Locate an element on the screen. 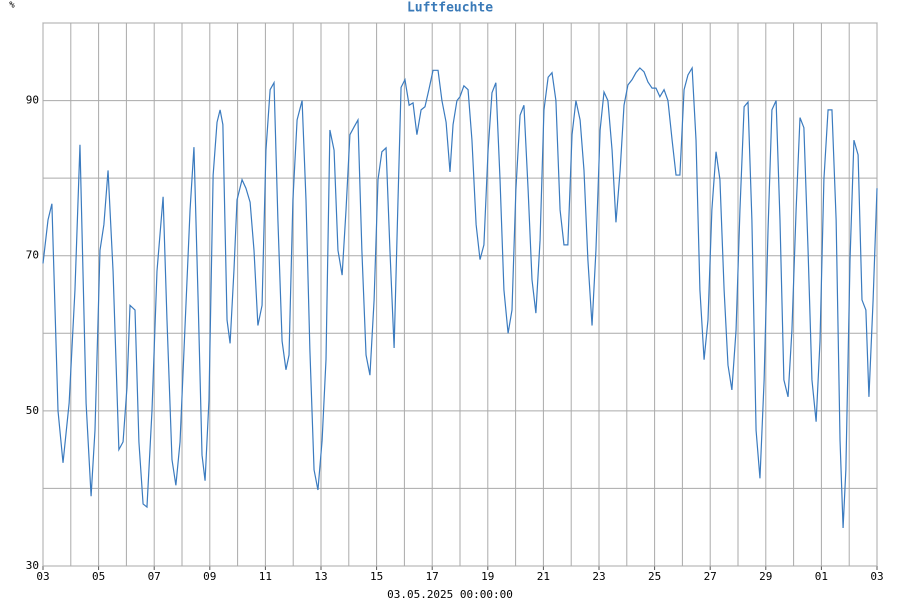 Image resolution: width=900 pixels, height=600 pixels. y-axis-label: % is located at coordinates (12, 6).